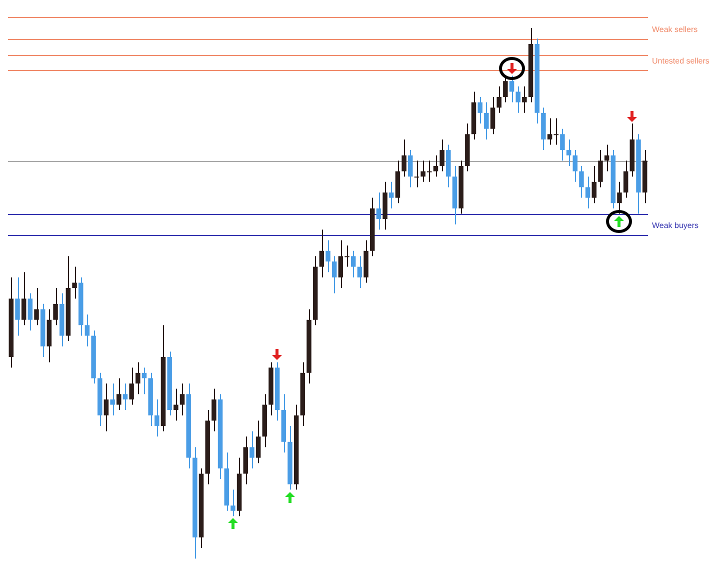 Image resolution: width=722 pixels, height=583 pixels. Describe the element at coordinates (675, 29) in the screenshot. I see `ref-line-label: Weak sellers` at that location.